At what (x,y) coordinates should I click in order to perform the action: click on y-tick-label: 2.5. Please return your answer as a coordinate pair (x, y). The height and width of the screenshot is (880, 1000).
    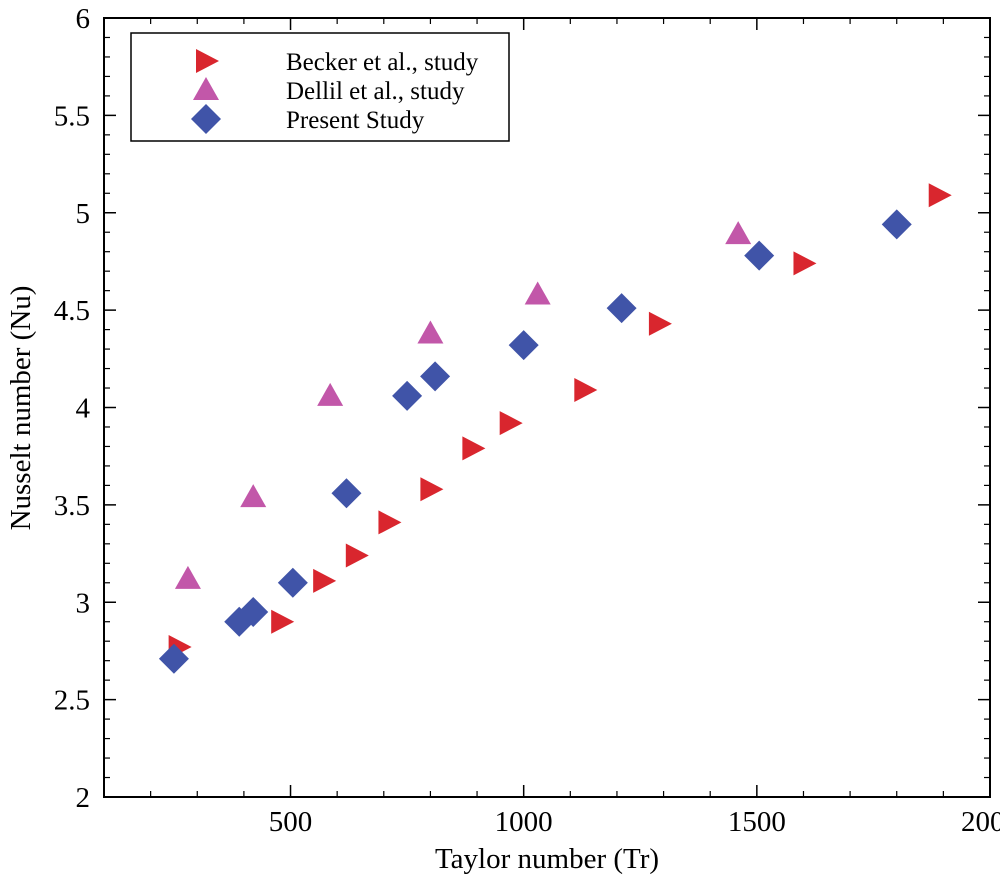
    Looking at the image, I should click on (72, 701).